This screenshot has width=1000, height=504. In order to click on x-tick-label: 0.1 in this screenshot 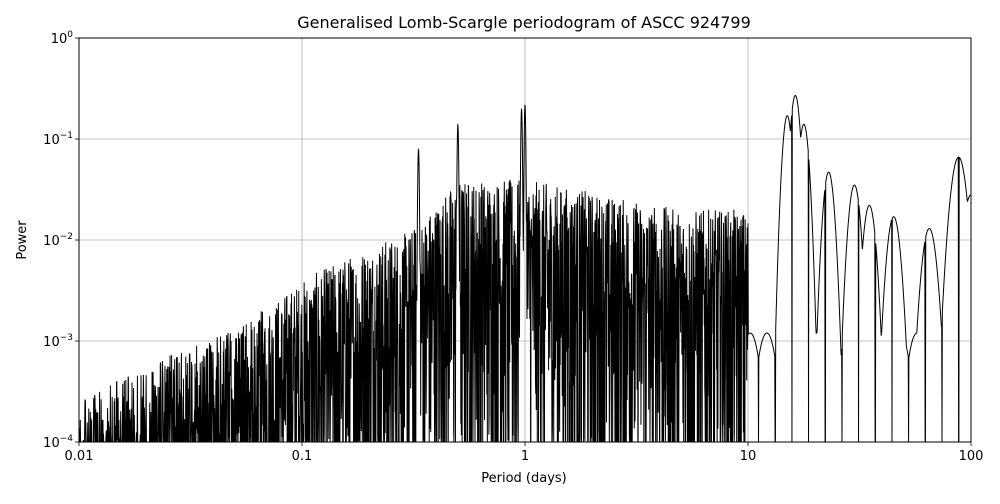, I will do `click(302, 456)`.